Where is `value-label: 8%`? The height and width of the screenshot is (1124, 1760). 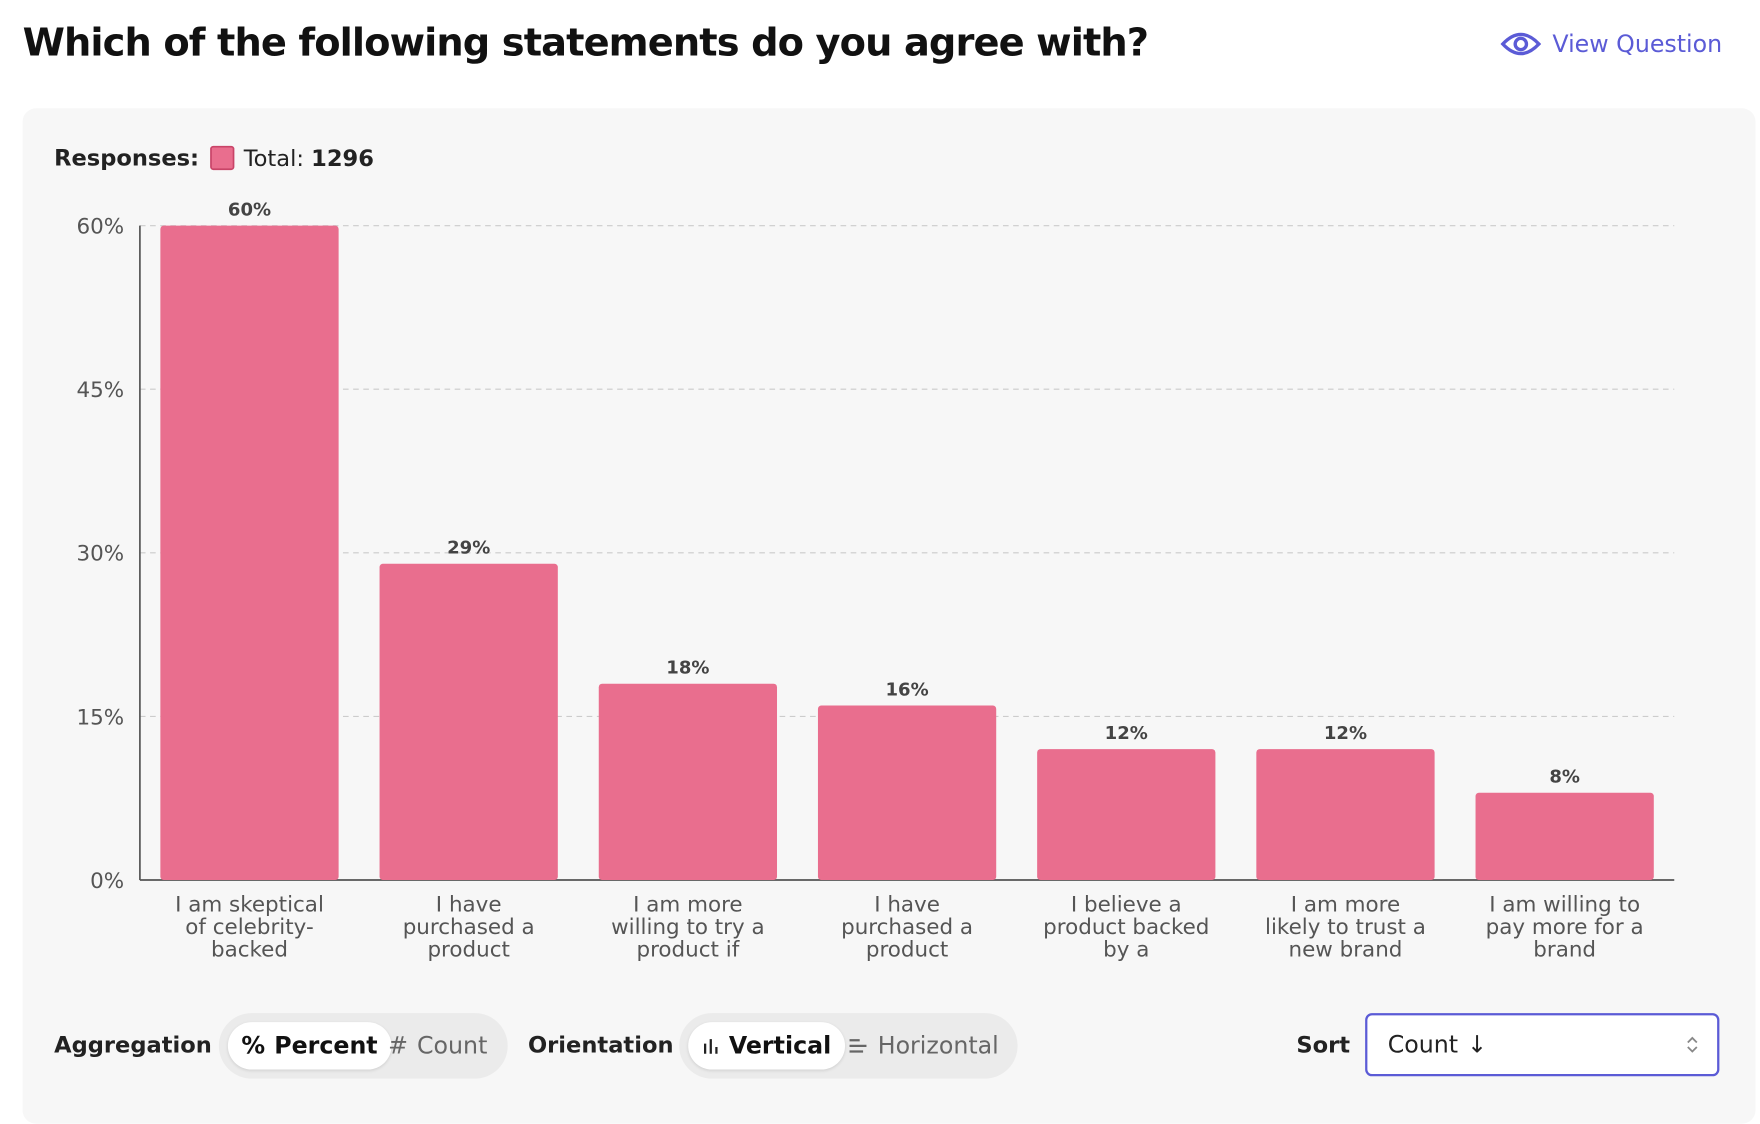 value-label: 8% is located at coordinates (1564, 777).